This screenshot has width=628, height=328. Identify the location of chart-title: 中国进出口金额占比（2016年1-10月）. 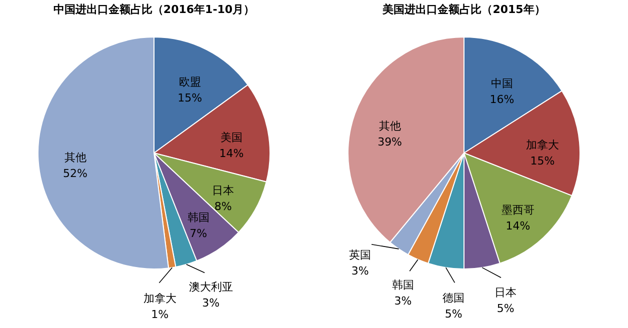
(154, 9).